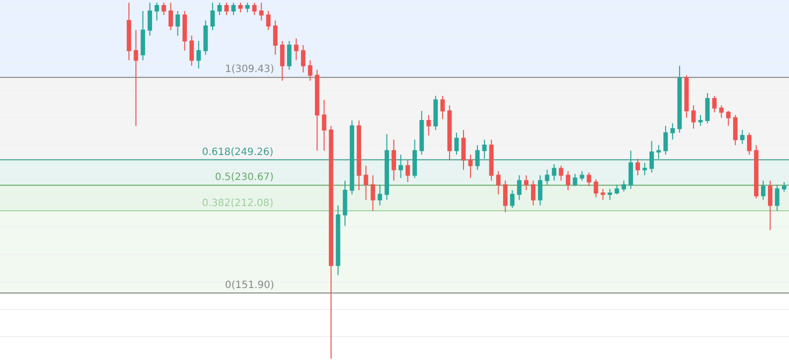  I want to click on ref-line-label: 1(309.43), so click(249, 69).